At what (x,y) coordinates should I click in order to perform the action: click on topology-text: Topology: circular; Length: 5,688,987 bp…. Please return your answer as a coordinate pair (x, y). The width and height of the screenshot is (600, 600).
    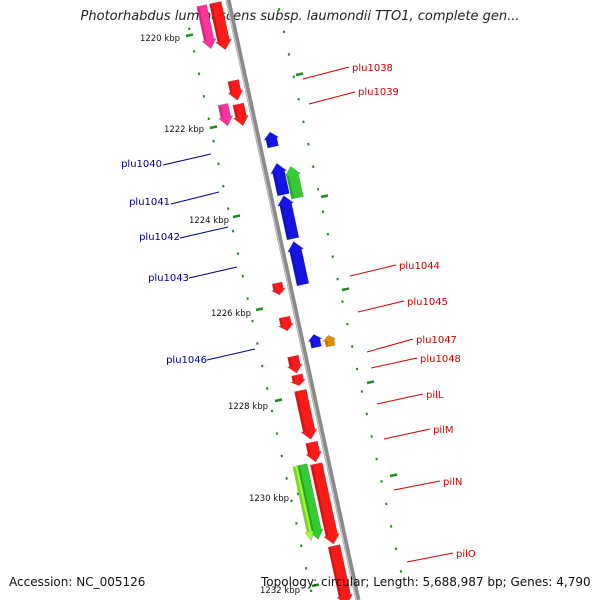
    Looking at the image, I should click on (426, 582).